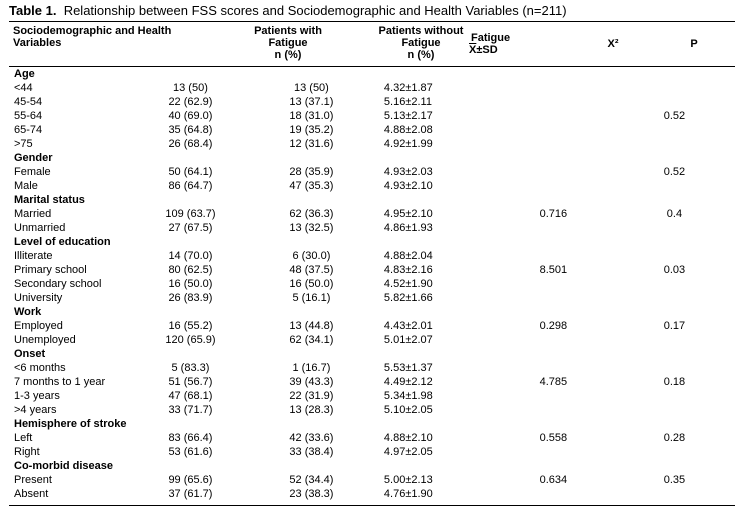  Describe the element at coordinates (372, 452) in the screenshot. I see `table-row: Right 53 (61.6) 33 (38.4) 4.97±2.05` at that location.